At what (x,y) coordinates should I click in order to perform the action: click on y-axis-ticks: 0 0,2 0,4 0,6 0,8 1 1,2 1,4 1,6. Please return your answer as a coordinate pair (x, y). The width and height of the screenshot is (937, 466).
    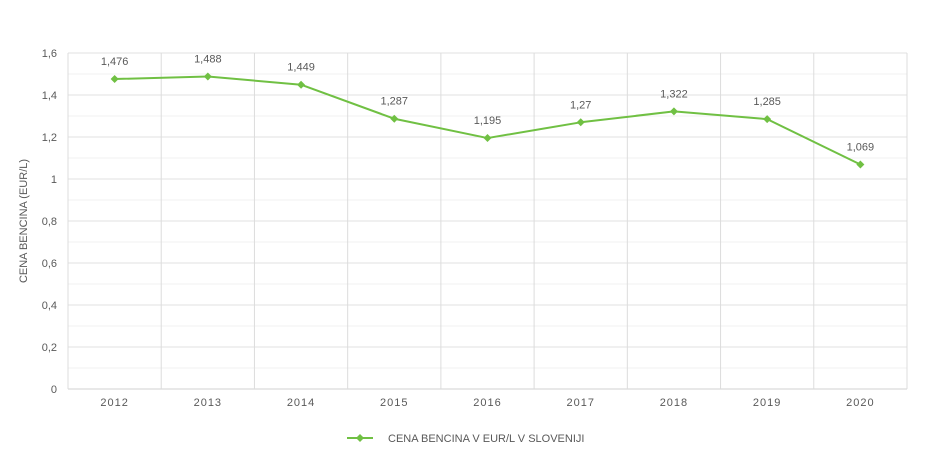
    Looking at the image, I should click on (49, 222).